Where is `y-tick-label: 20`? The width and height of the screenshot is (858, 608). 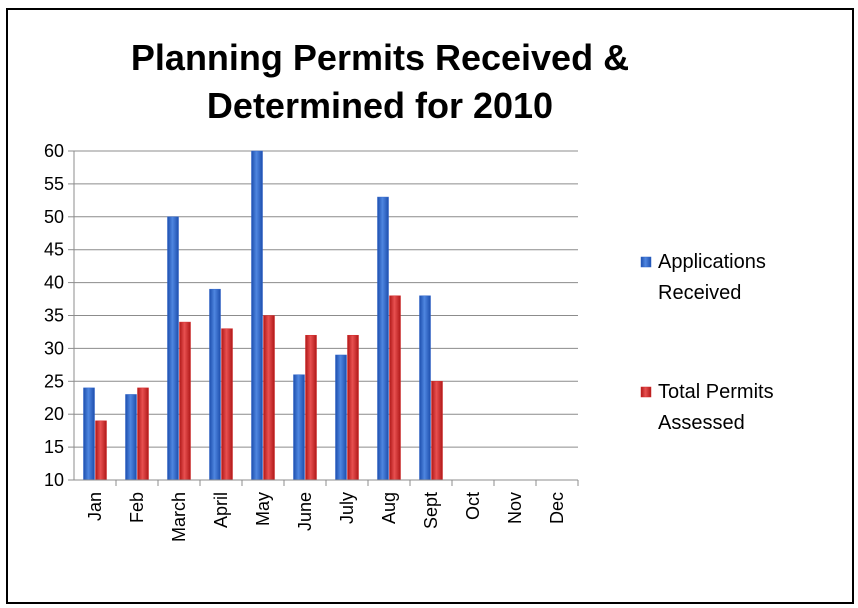
y-tick-label: 20 is located at coordinates (54, 414).